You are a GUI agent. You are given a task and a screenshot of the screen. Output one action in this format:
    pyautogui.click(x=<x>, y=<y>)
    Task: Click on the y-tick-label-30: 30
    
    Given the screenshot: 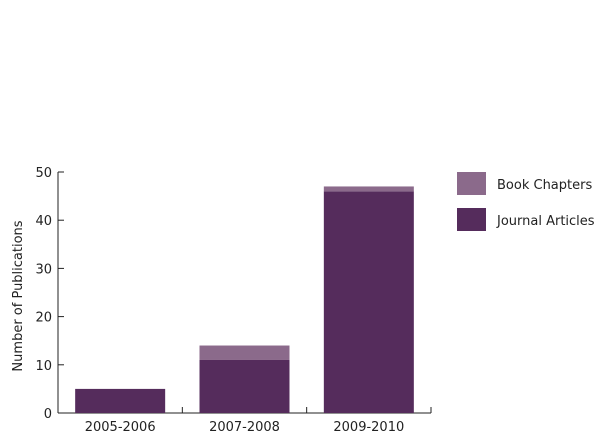 What is the action you would take?
    pyautogui.click(x=43, y=269)
    